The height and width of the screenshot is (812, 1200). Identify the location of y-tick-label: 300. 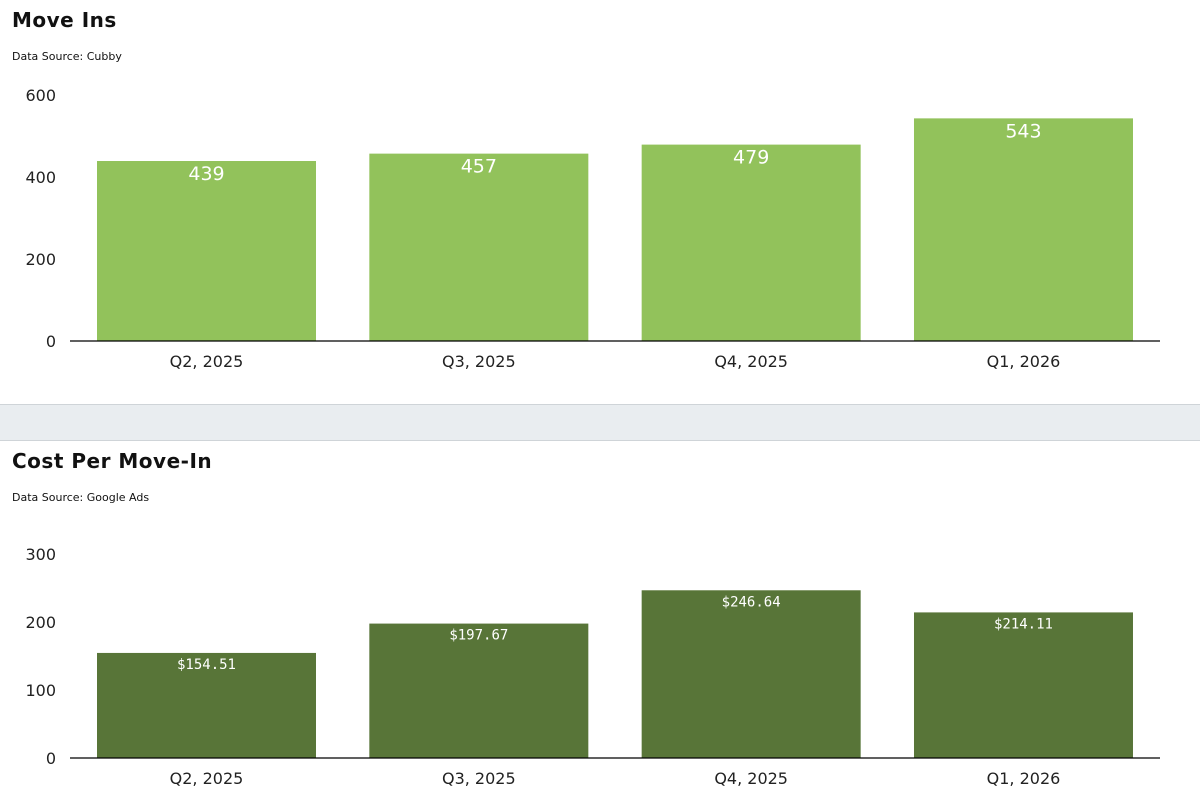
(40, 554).